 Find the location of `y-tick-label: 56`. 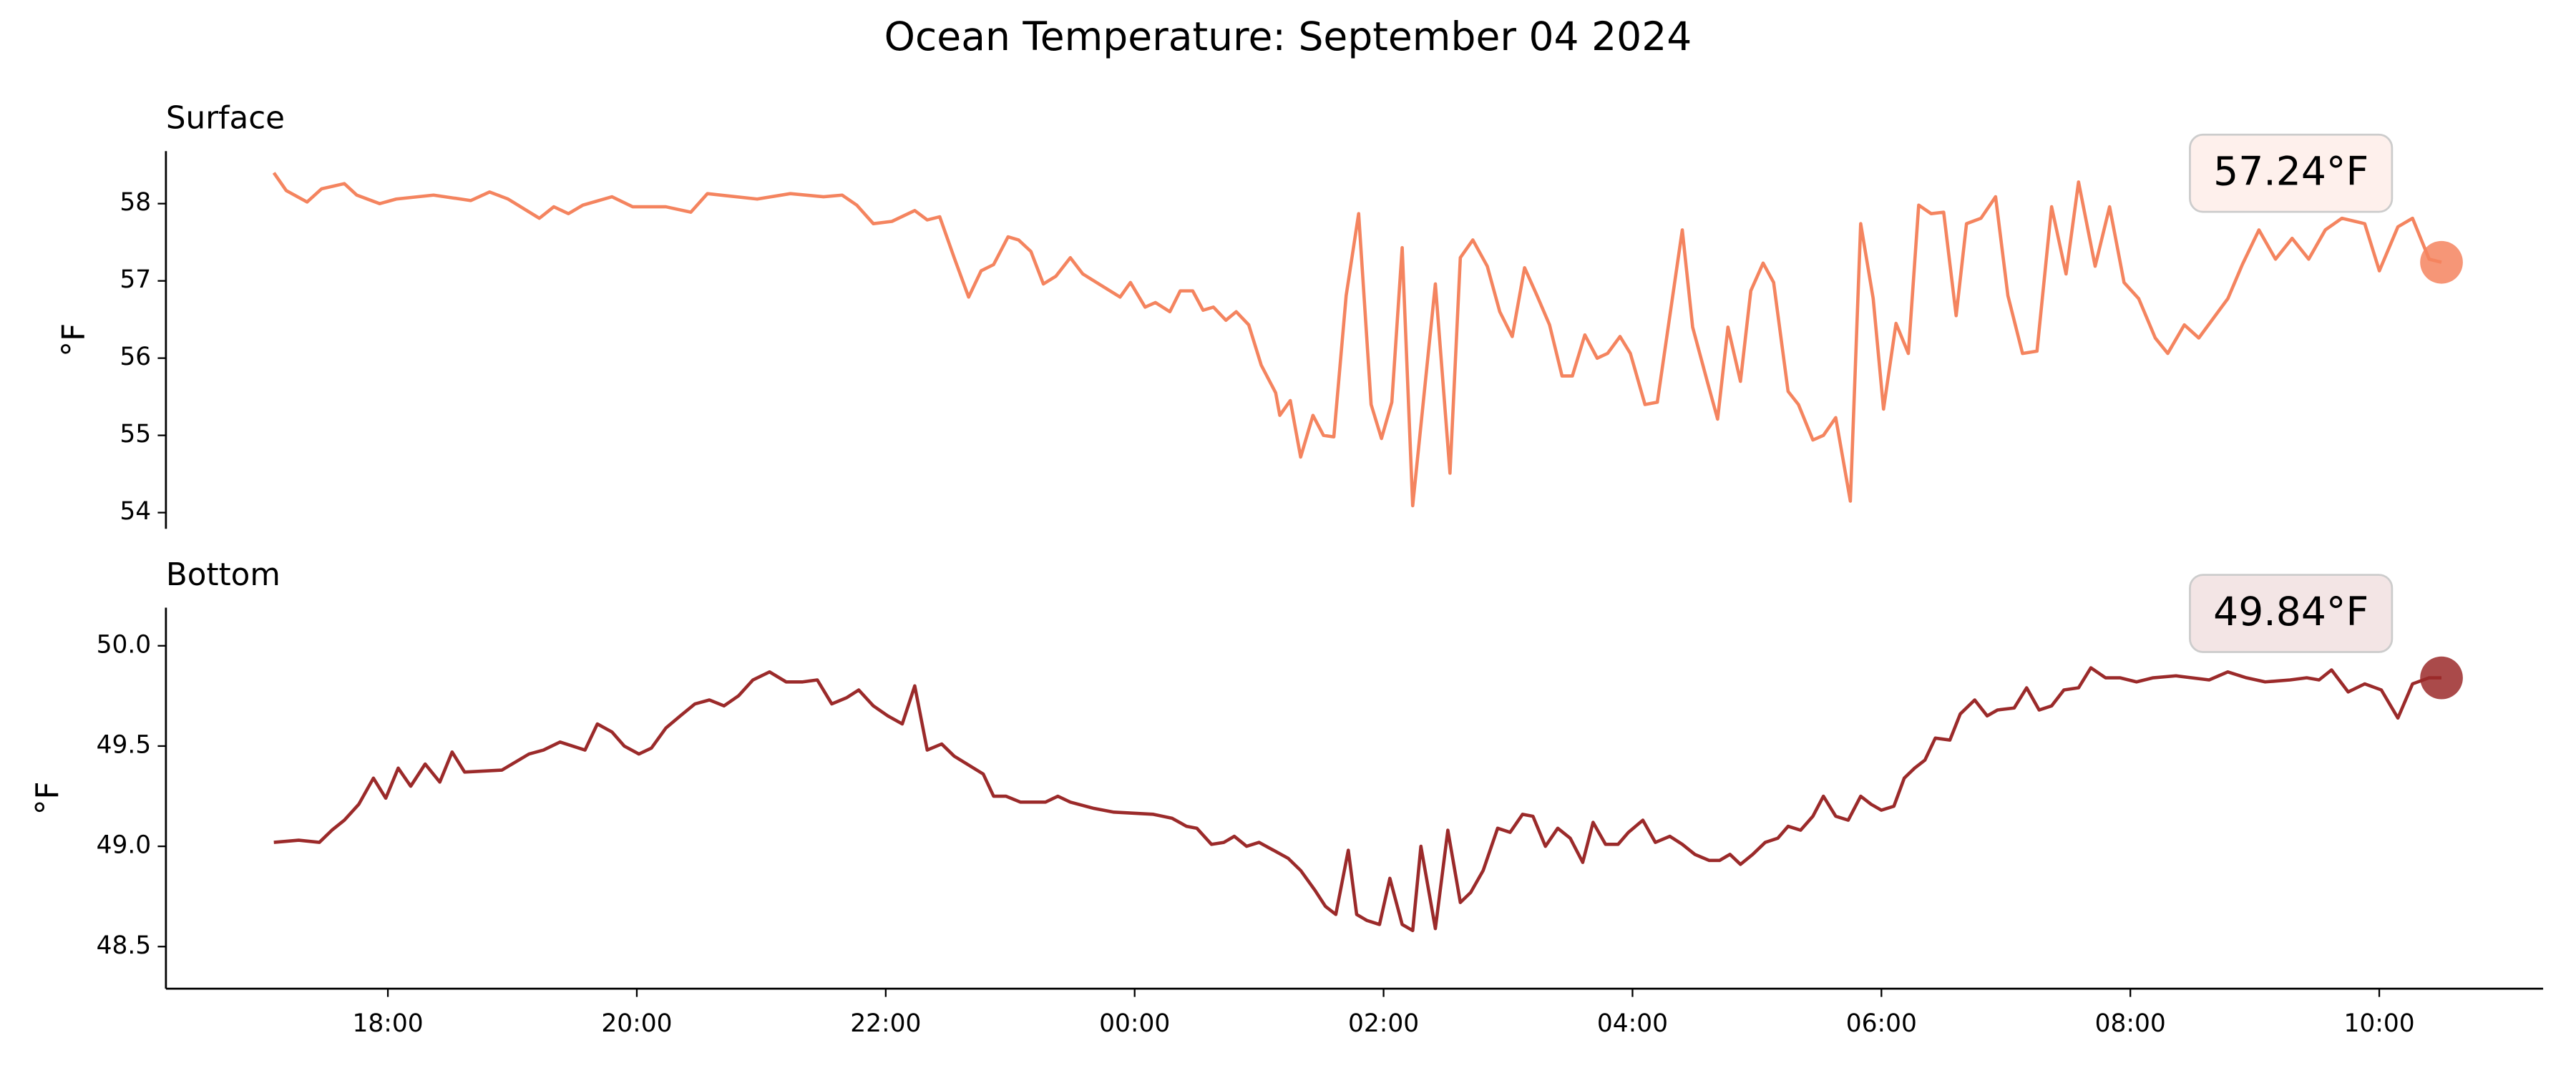

y-tick-label: 56 is located at coordinates (135, 357).